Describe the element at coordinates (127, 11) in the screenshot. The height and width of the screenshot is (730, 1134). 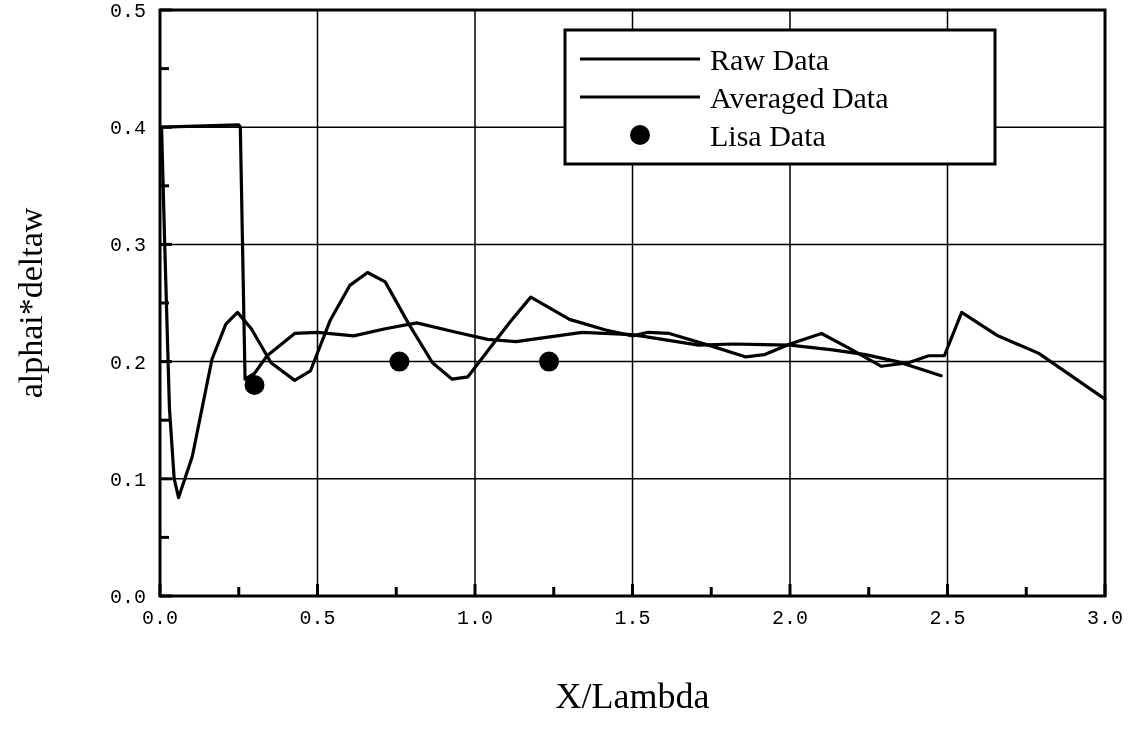
I see `y-tick-label: 0.5` at that location.